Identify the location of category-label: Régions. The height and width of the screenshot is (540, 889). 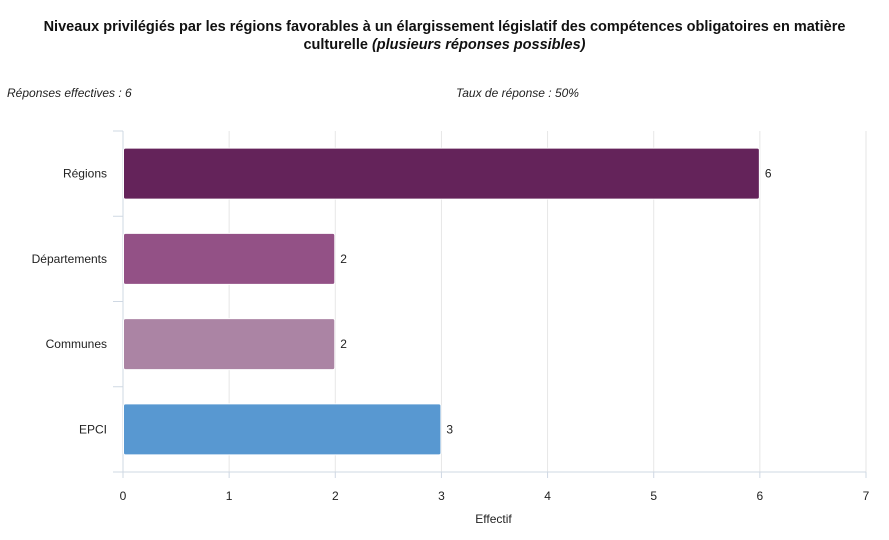
(85, 174).